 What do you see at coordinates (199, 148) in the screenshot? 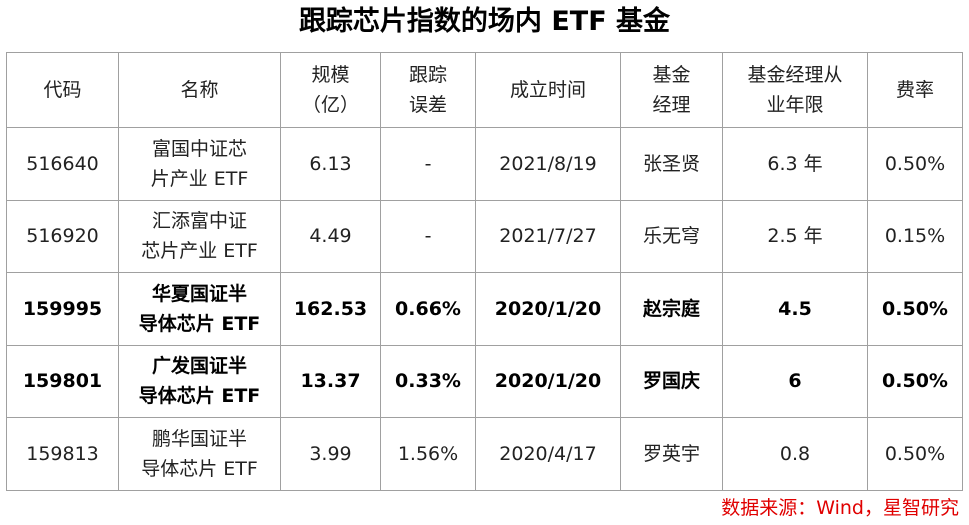
I see `cell-line: 富国中证芯` at bounding box center [199, 148].